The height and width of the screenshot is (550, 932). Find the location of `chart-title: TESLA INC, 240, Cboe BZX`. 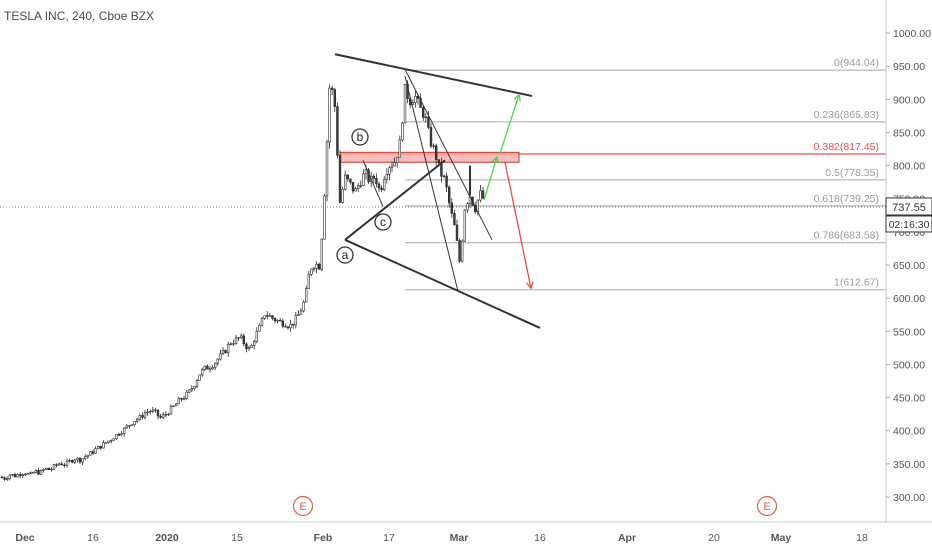

chart-title: TESLA INC, 240, Cboe BZX is located at coordinates (79, 16).